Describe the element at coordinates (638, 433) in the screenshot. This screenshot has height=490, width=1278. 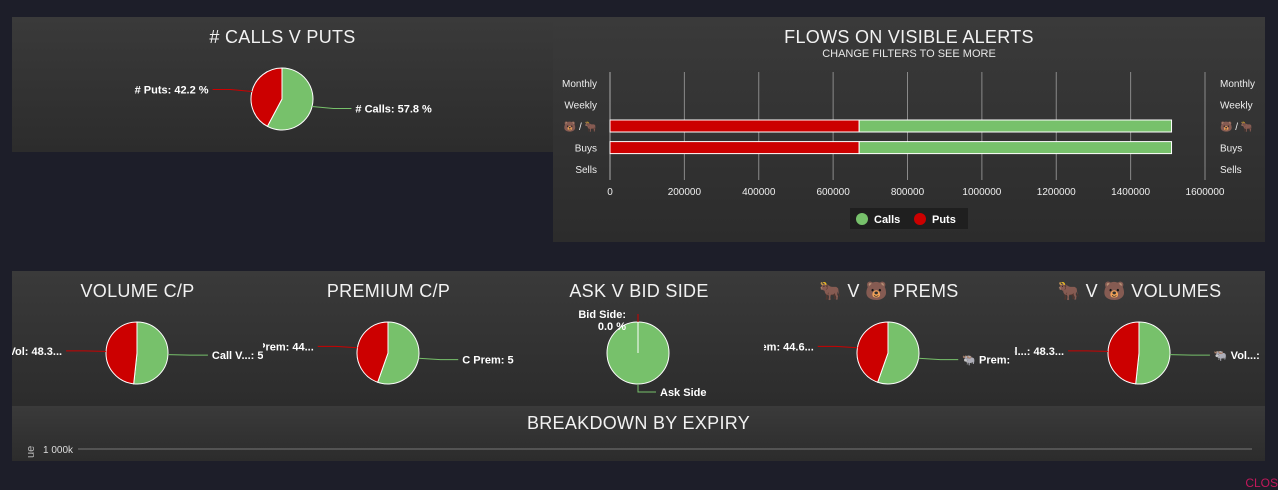
I see `expiry-panel: BREAKDOWN BY EXPIRY 1 000k ue` at that location.